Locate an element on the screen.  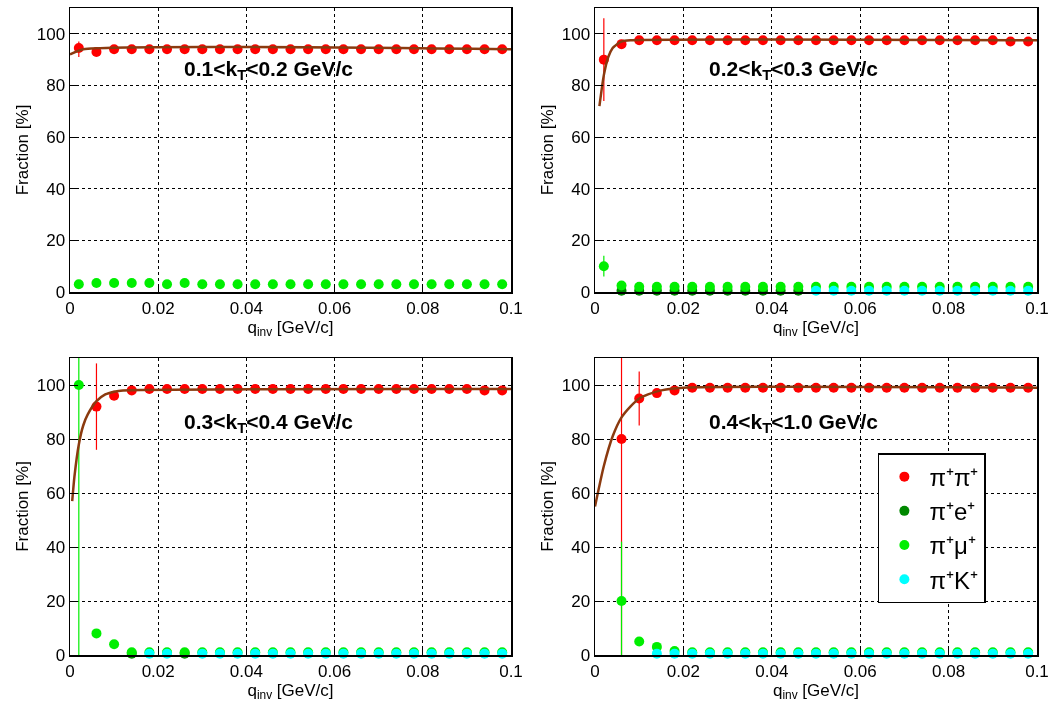
annotation: 0.2<k$_{T}$<0.3 GeV/c is located at coordinates (794, 70).